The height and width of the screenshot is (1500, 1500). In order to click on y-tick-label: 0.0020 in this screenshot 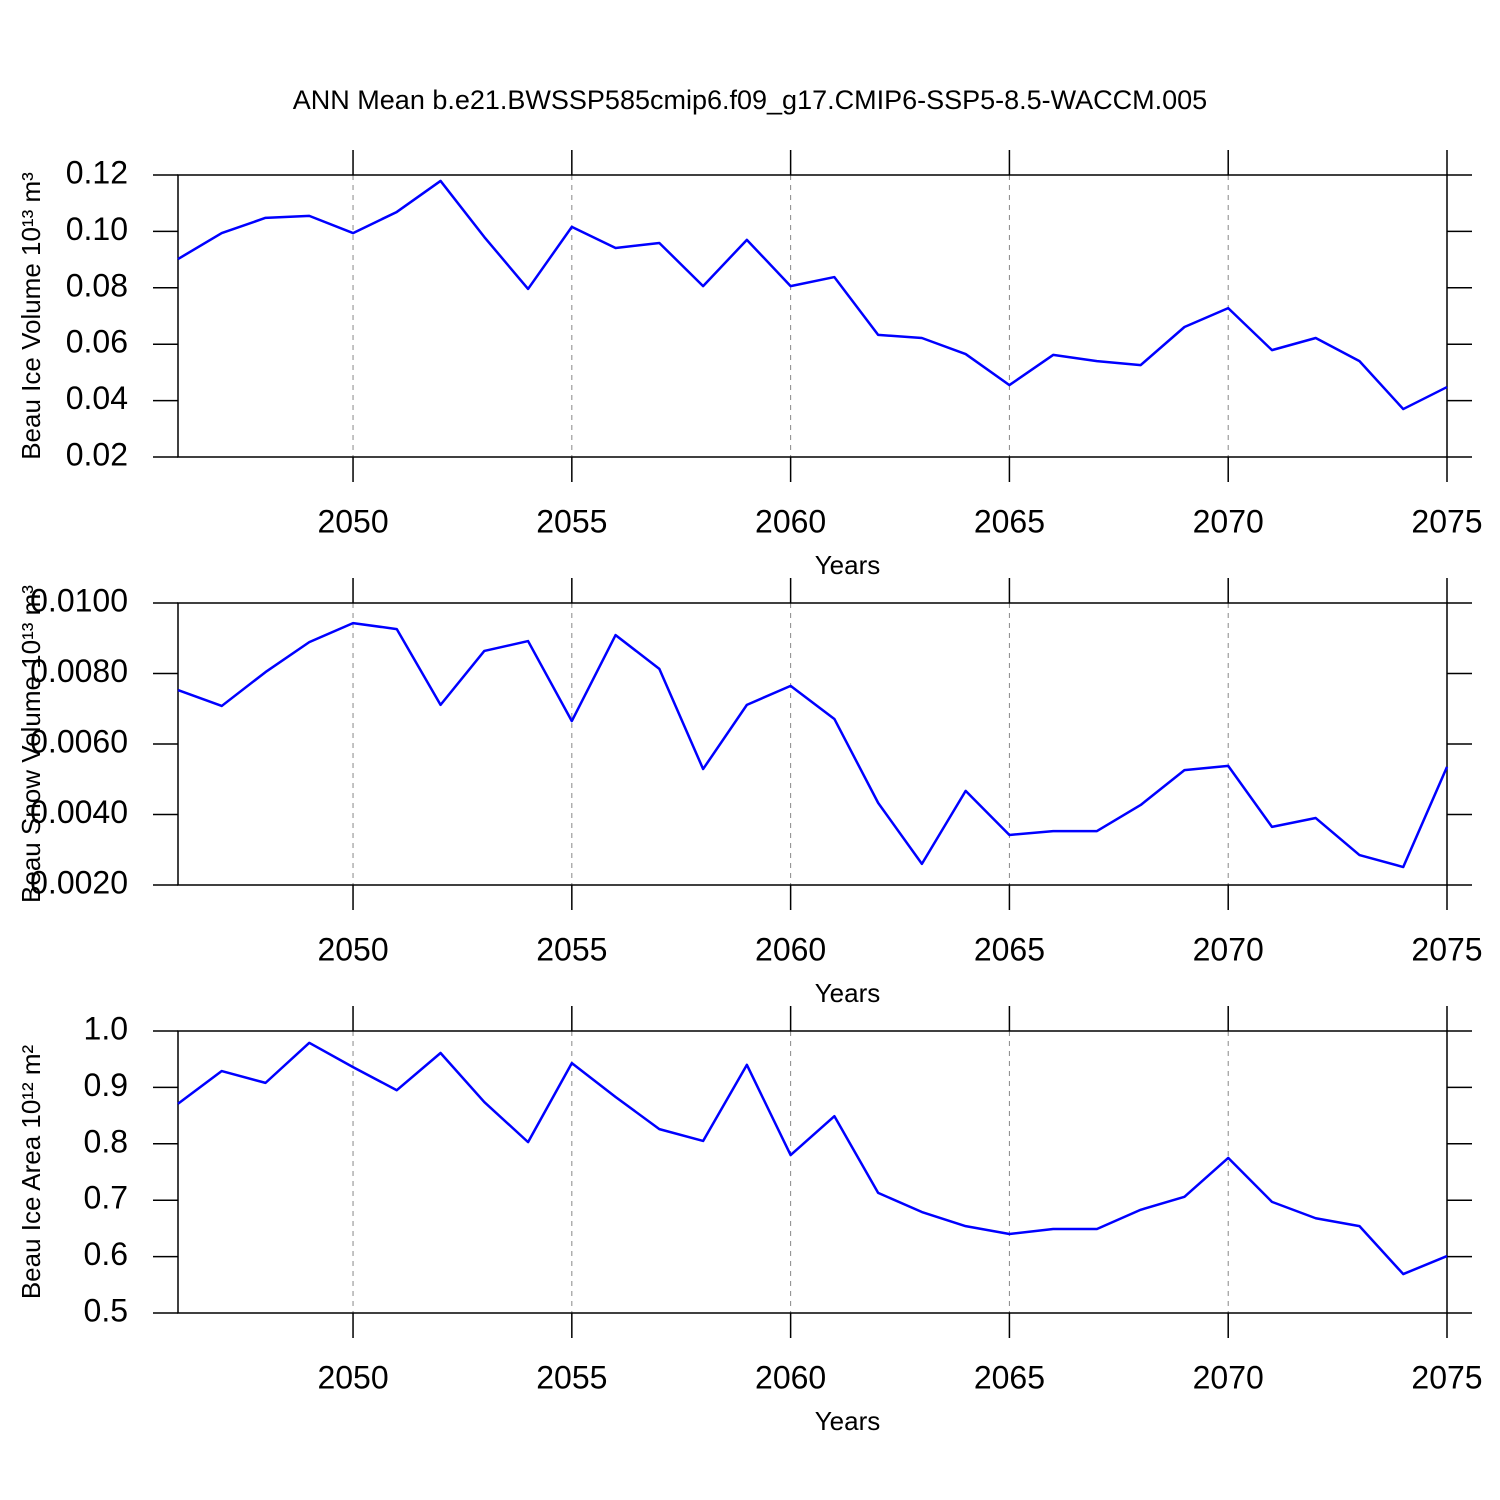, I will do `click(79, 882)`.